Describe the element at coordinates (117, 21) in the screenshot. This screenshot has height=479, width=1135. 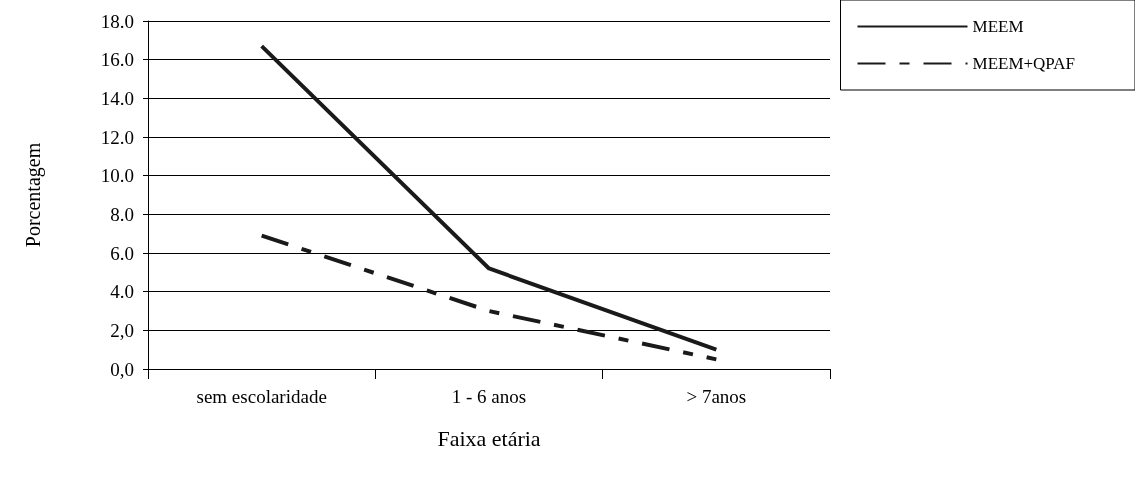
I see `y-tick-label: 18.0` at that location.